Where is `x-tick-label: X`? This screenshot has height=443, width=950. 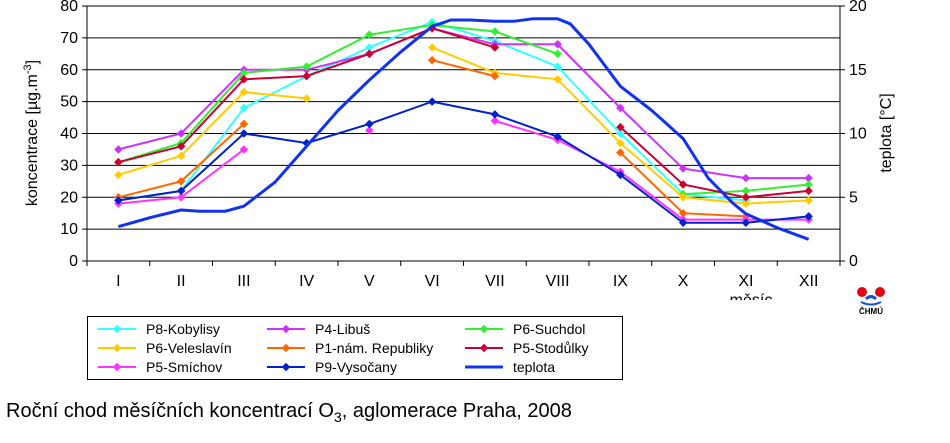 x-tick-label: X is located at coordinates (683, 281).